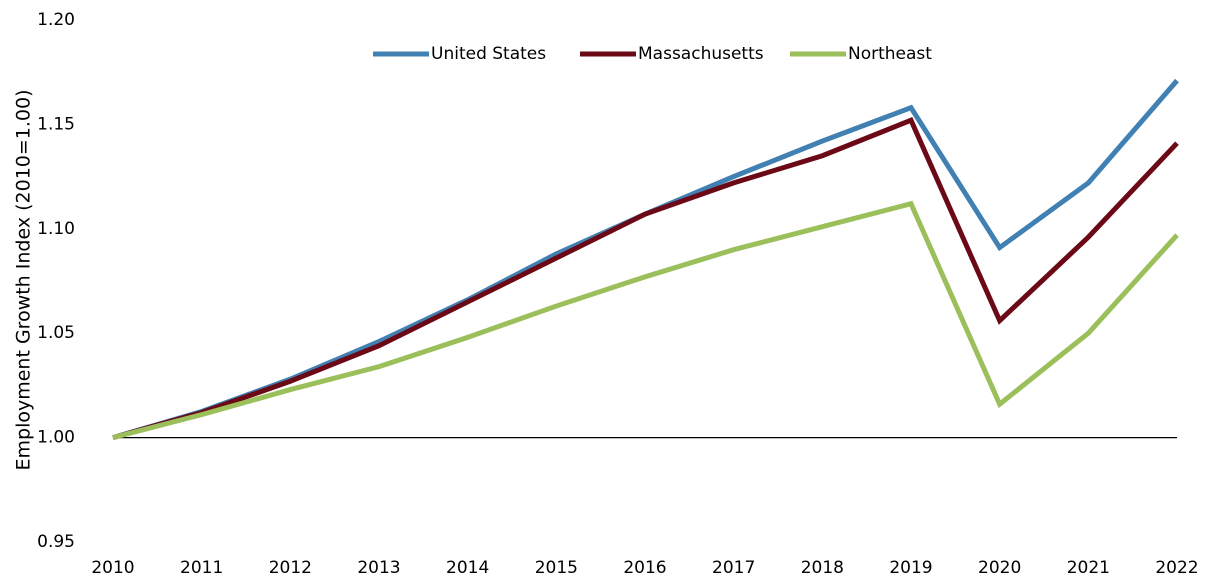 This screenshot has width=1211, height=581. Describe the element at coordinates (24, 279) in the screenshot. I see `y-axis-label: Employment Growth Index (2010=1.00)` at that location.